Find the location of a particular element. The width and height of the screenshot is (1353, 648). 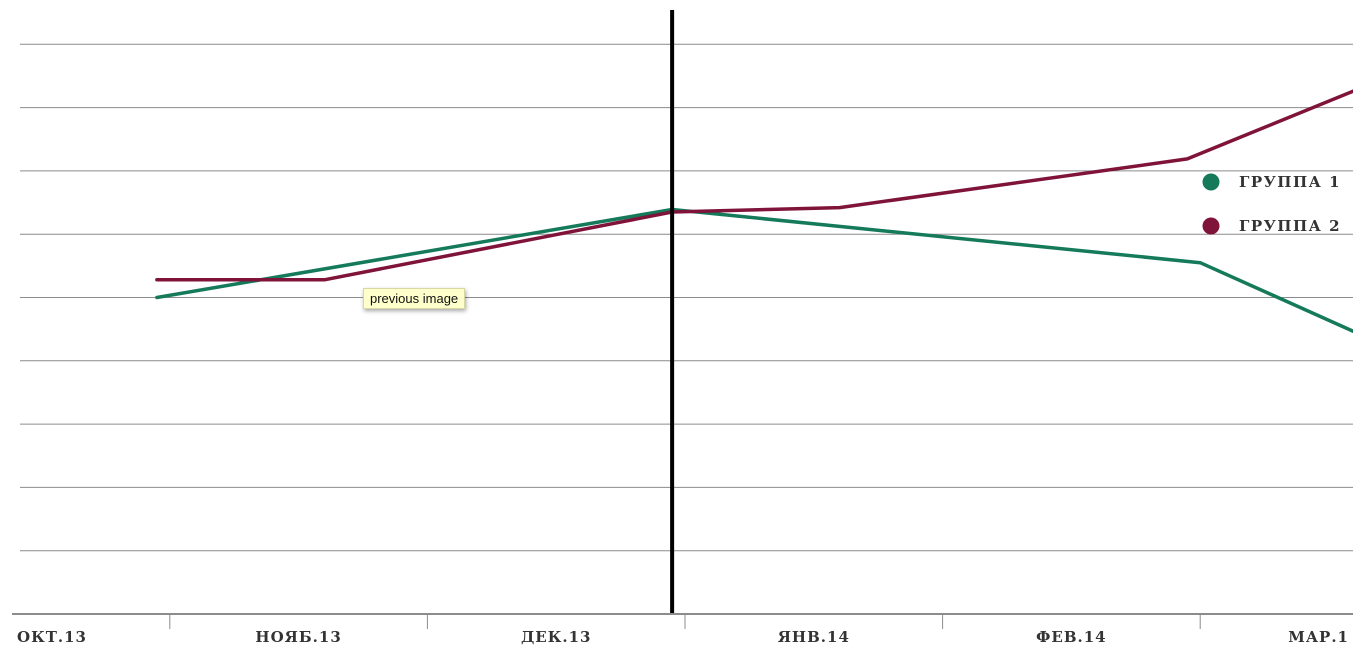

x-tick-label: ЯНВ.14 is located at coordinates (814, 637).